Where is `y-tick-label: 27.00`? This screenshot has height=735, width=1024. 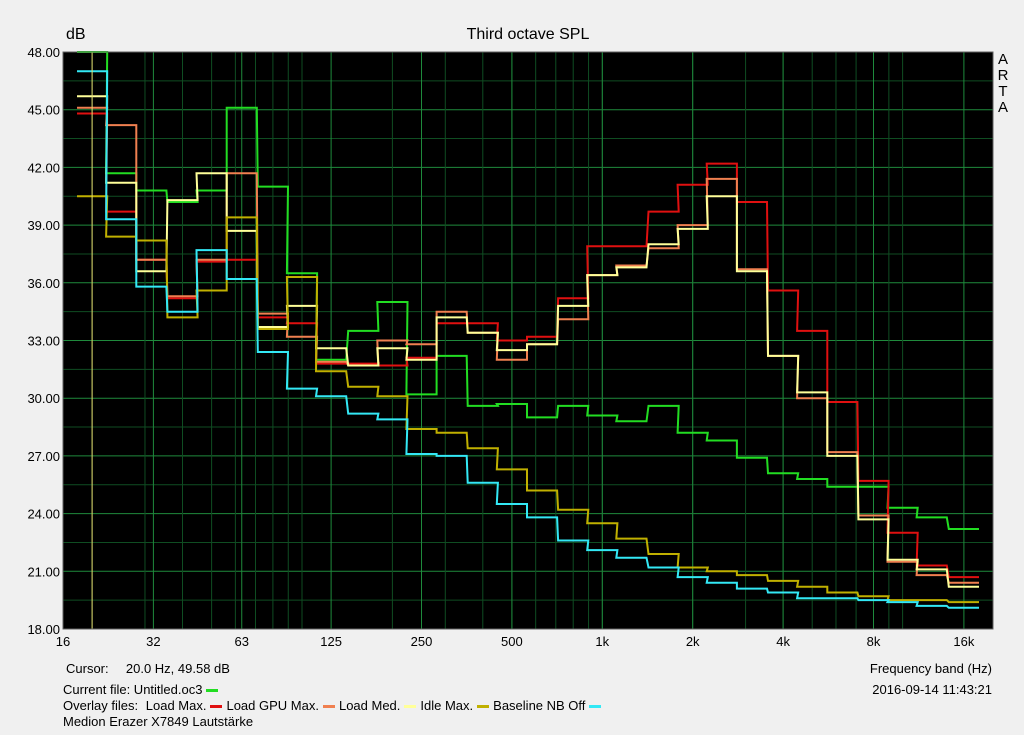
y-tick-label: 27.00 is located at coordinates (43, 456).